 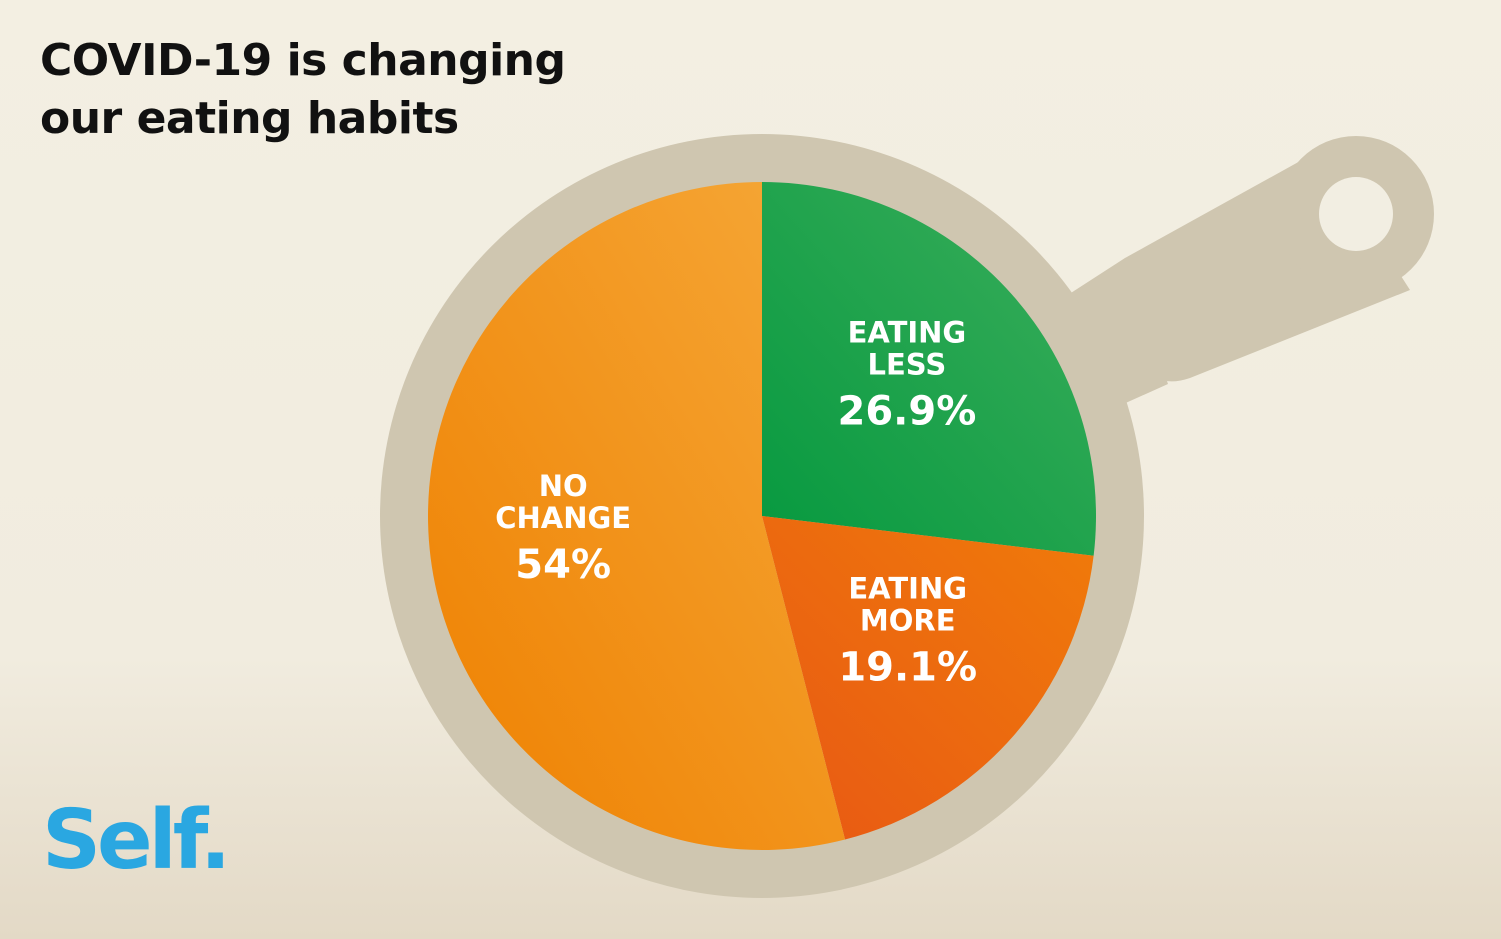 I want to click on slice-label-line: NO, so click(x=563, y=486).